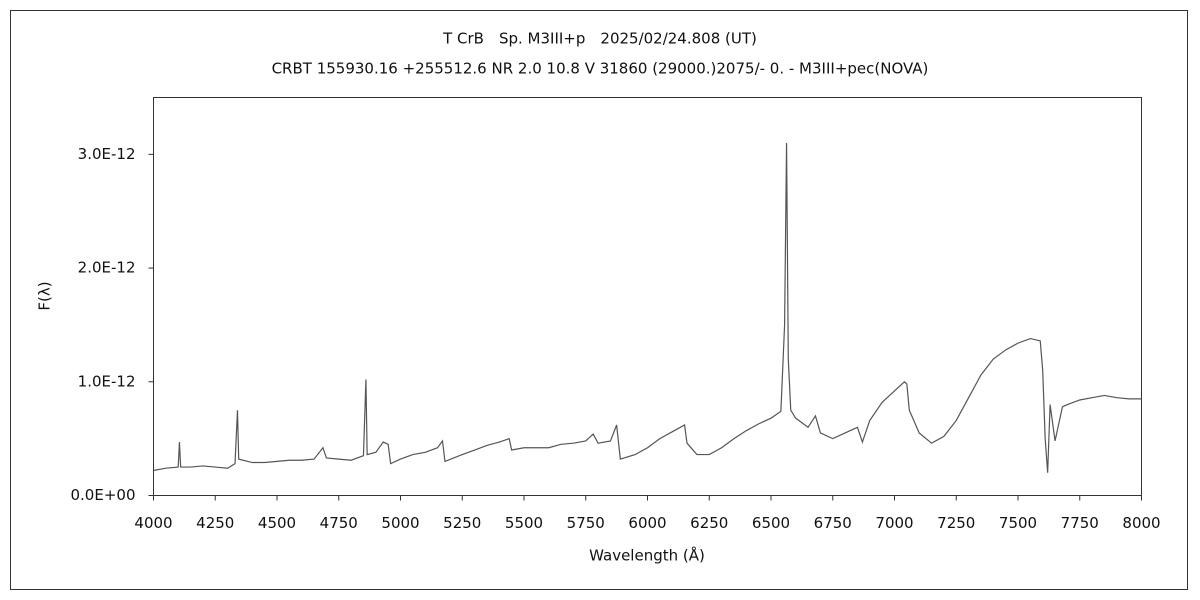 The image size is (1200, 600). Describe the element at coordinates (107, 154) in the screenshot. I see `y-tick-label: 3.0E-12` at that location.